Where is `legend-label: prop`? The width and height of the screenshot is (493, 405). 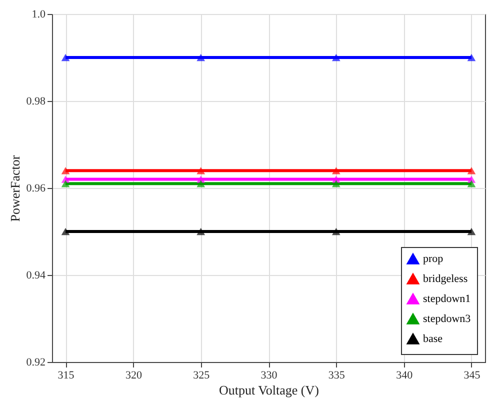 legend-label: prop is located at coordinates (433, 259).